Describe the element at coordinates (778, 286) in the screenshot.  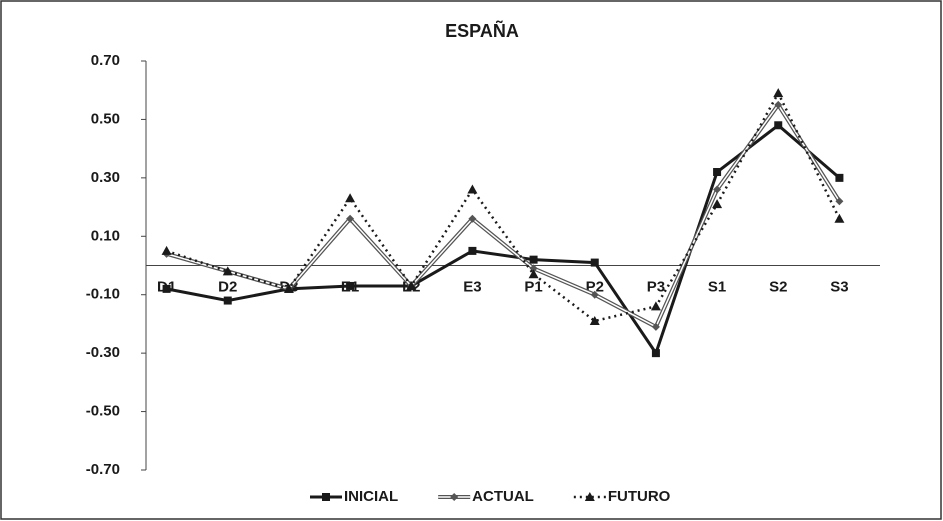
I see `x-tick-label: S2` at that location.